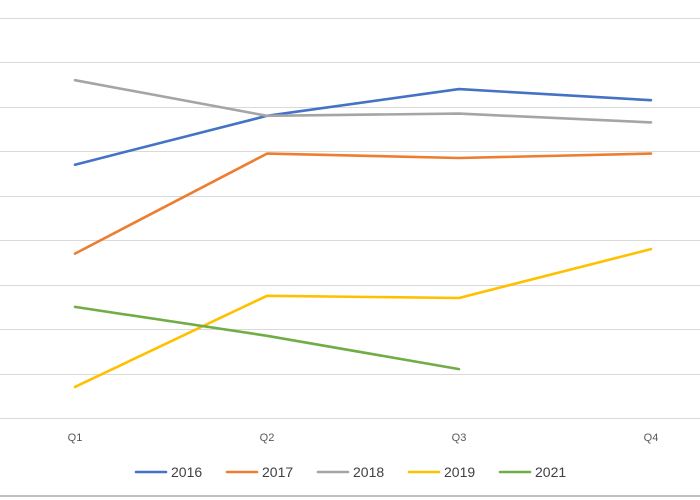 This screenshot has width=700, height=500. I want to click on legend-item-2017: 2017, so click(259, 472).